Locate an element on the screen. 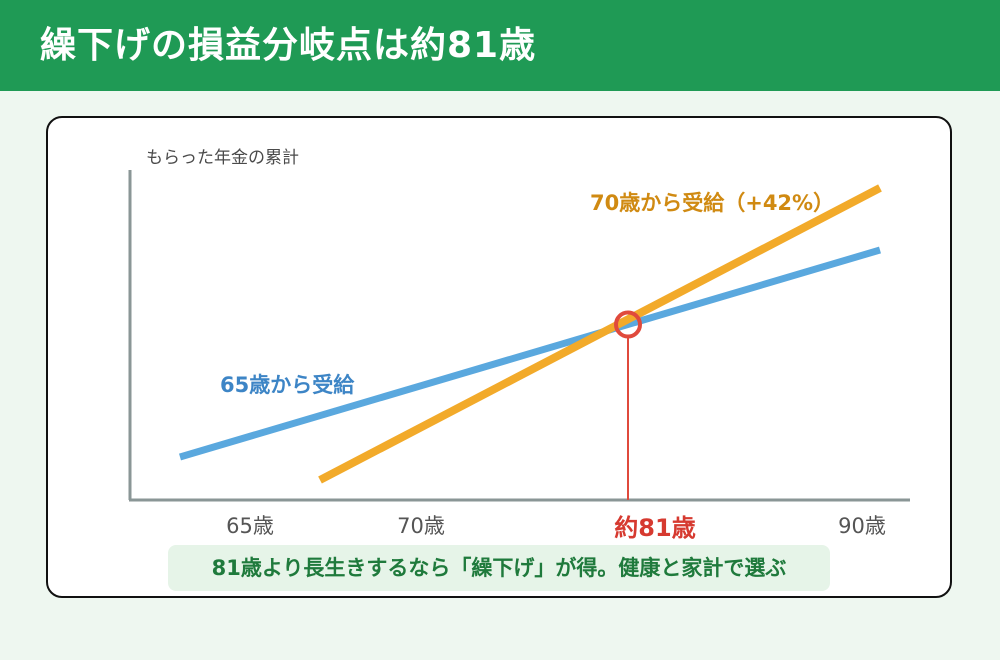 This screenshot has width=1000, height=660. header-bar: 繰下げの損益分岐点は約81歳 is located at coordinates (500, 45).